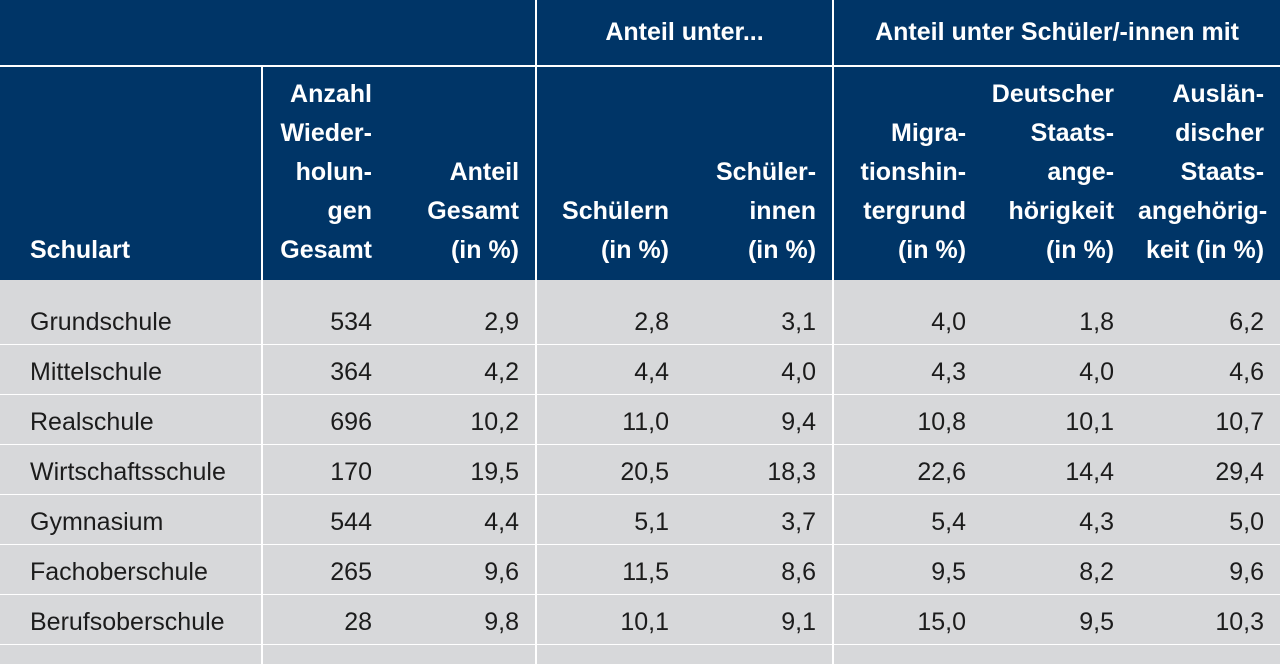  What do you see at coordinates (907, 619) in the screenshot?
I see `table-cell: 15,0` at bounding box center [907, 619].